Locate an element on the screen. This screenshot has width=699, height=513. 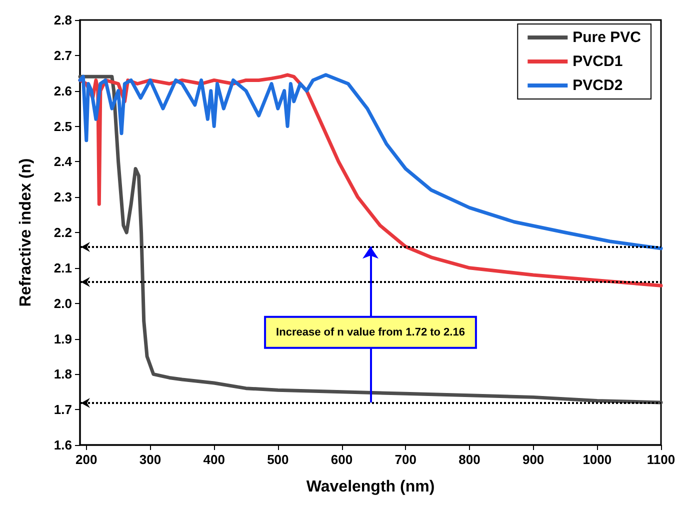
y-tick-label: 2.5 is located at coordinates (63, 126).